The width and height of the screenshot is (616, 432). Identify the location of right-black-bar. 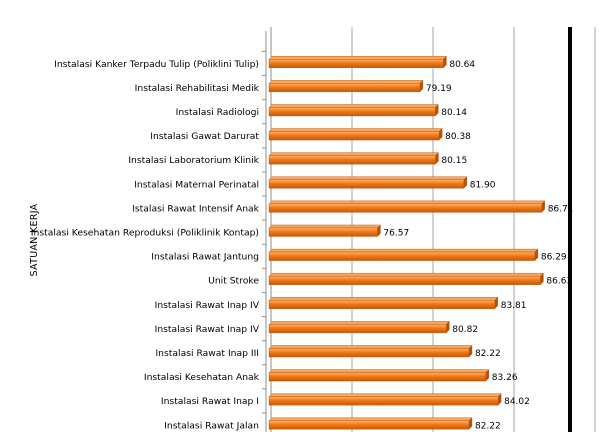
(570, 229).